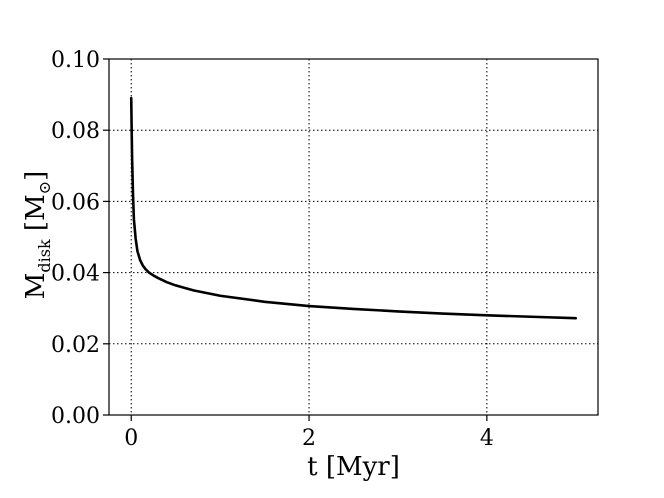 The width and height of the screenshot is (664, 498). Describe the element at coordinates (44, 187) in the screenshot. I see `sun-symbol-icon: ⊙` at that location.